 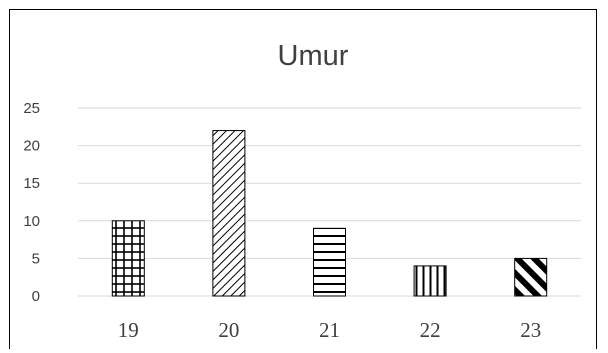 I want to click on y-tick-label: 20, so click(x=31, y=146).